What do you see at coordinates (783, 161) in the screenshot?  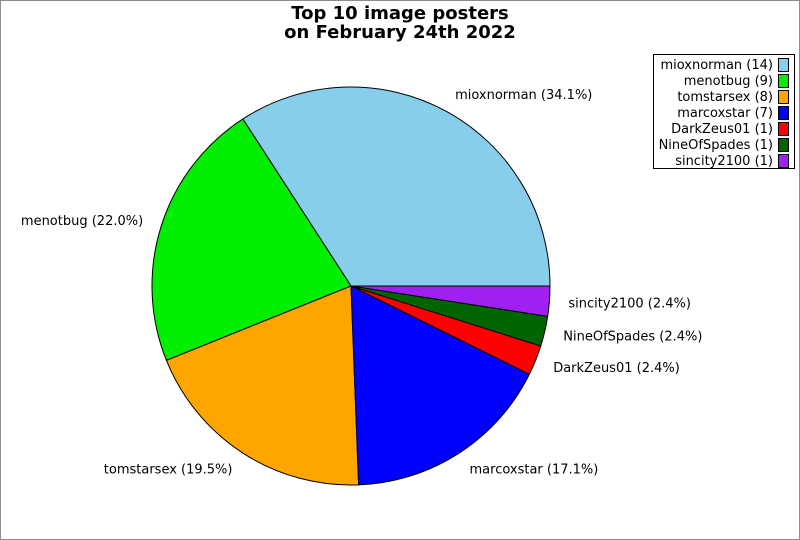 I see `legend-swatch-sincity2100` at bounding box center [783, 161].